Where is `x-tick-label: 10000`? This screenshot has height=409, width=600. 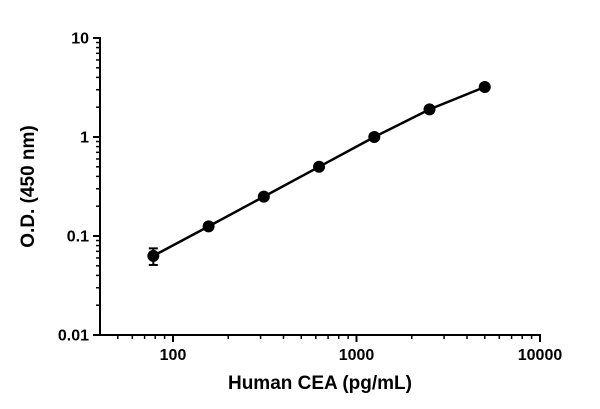 x-tick-label: 10000 is located at coordinates (540, 355).